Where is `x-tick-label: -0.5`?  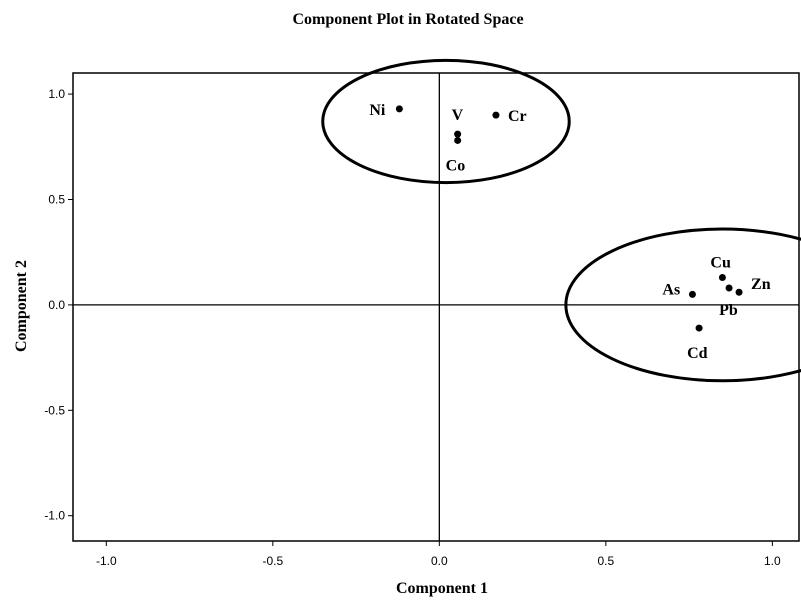 x-tick-label: -0.5 is located at coordinates (272, 561).